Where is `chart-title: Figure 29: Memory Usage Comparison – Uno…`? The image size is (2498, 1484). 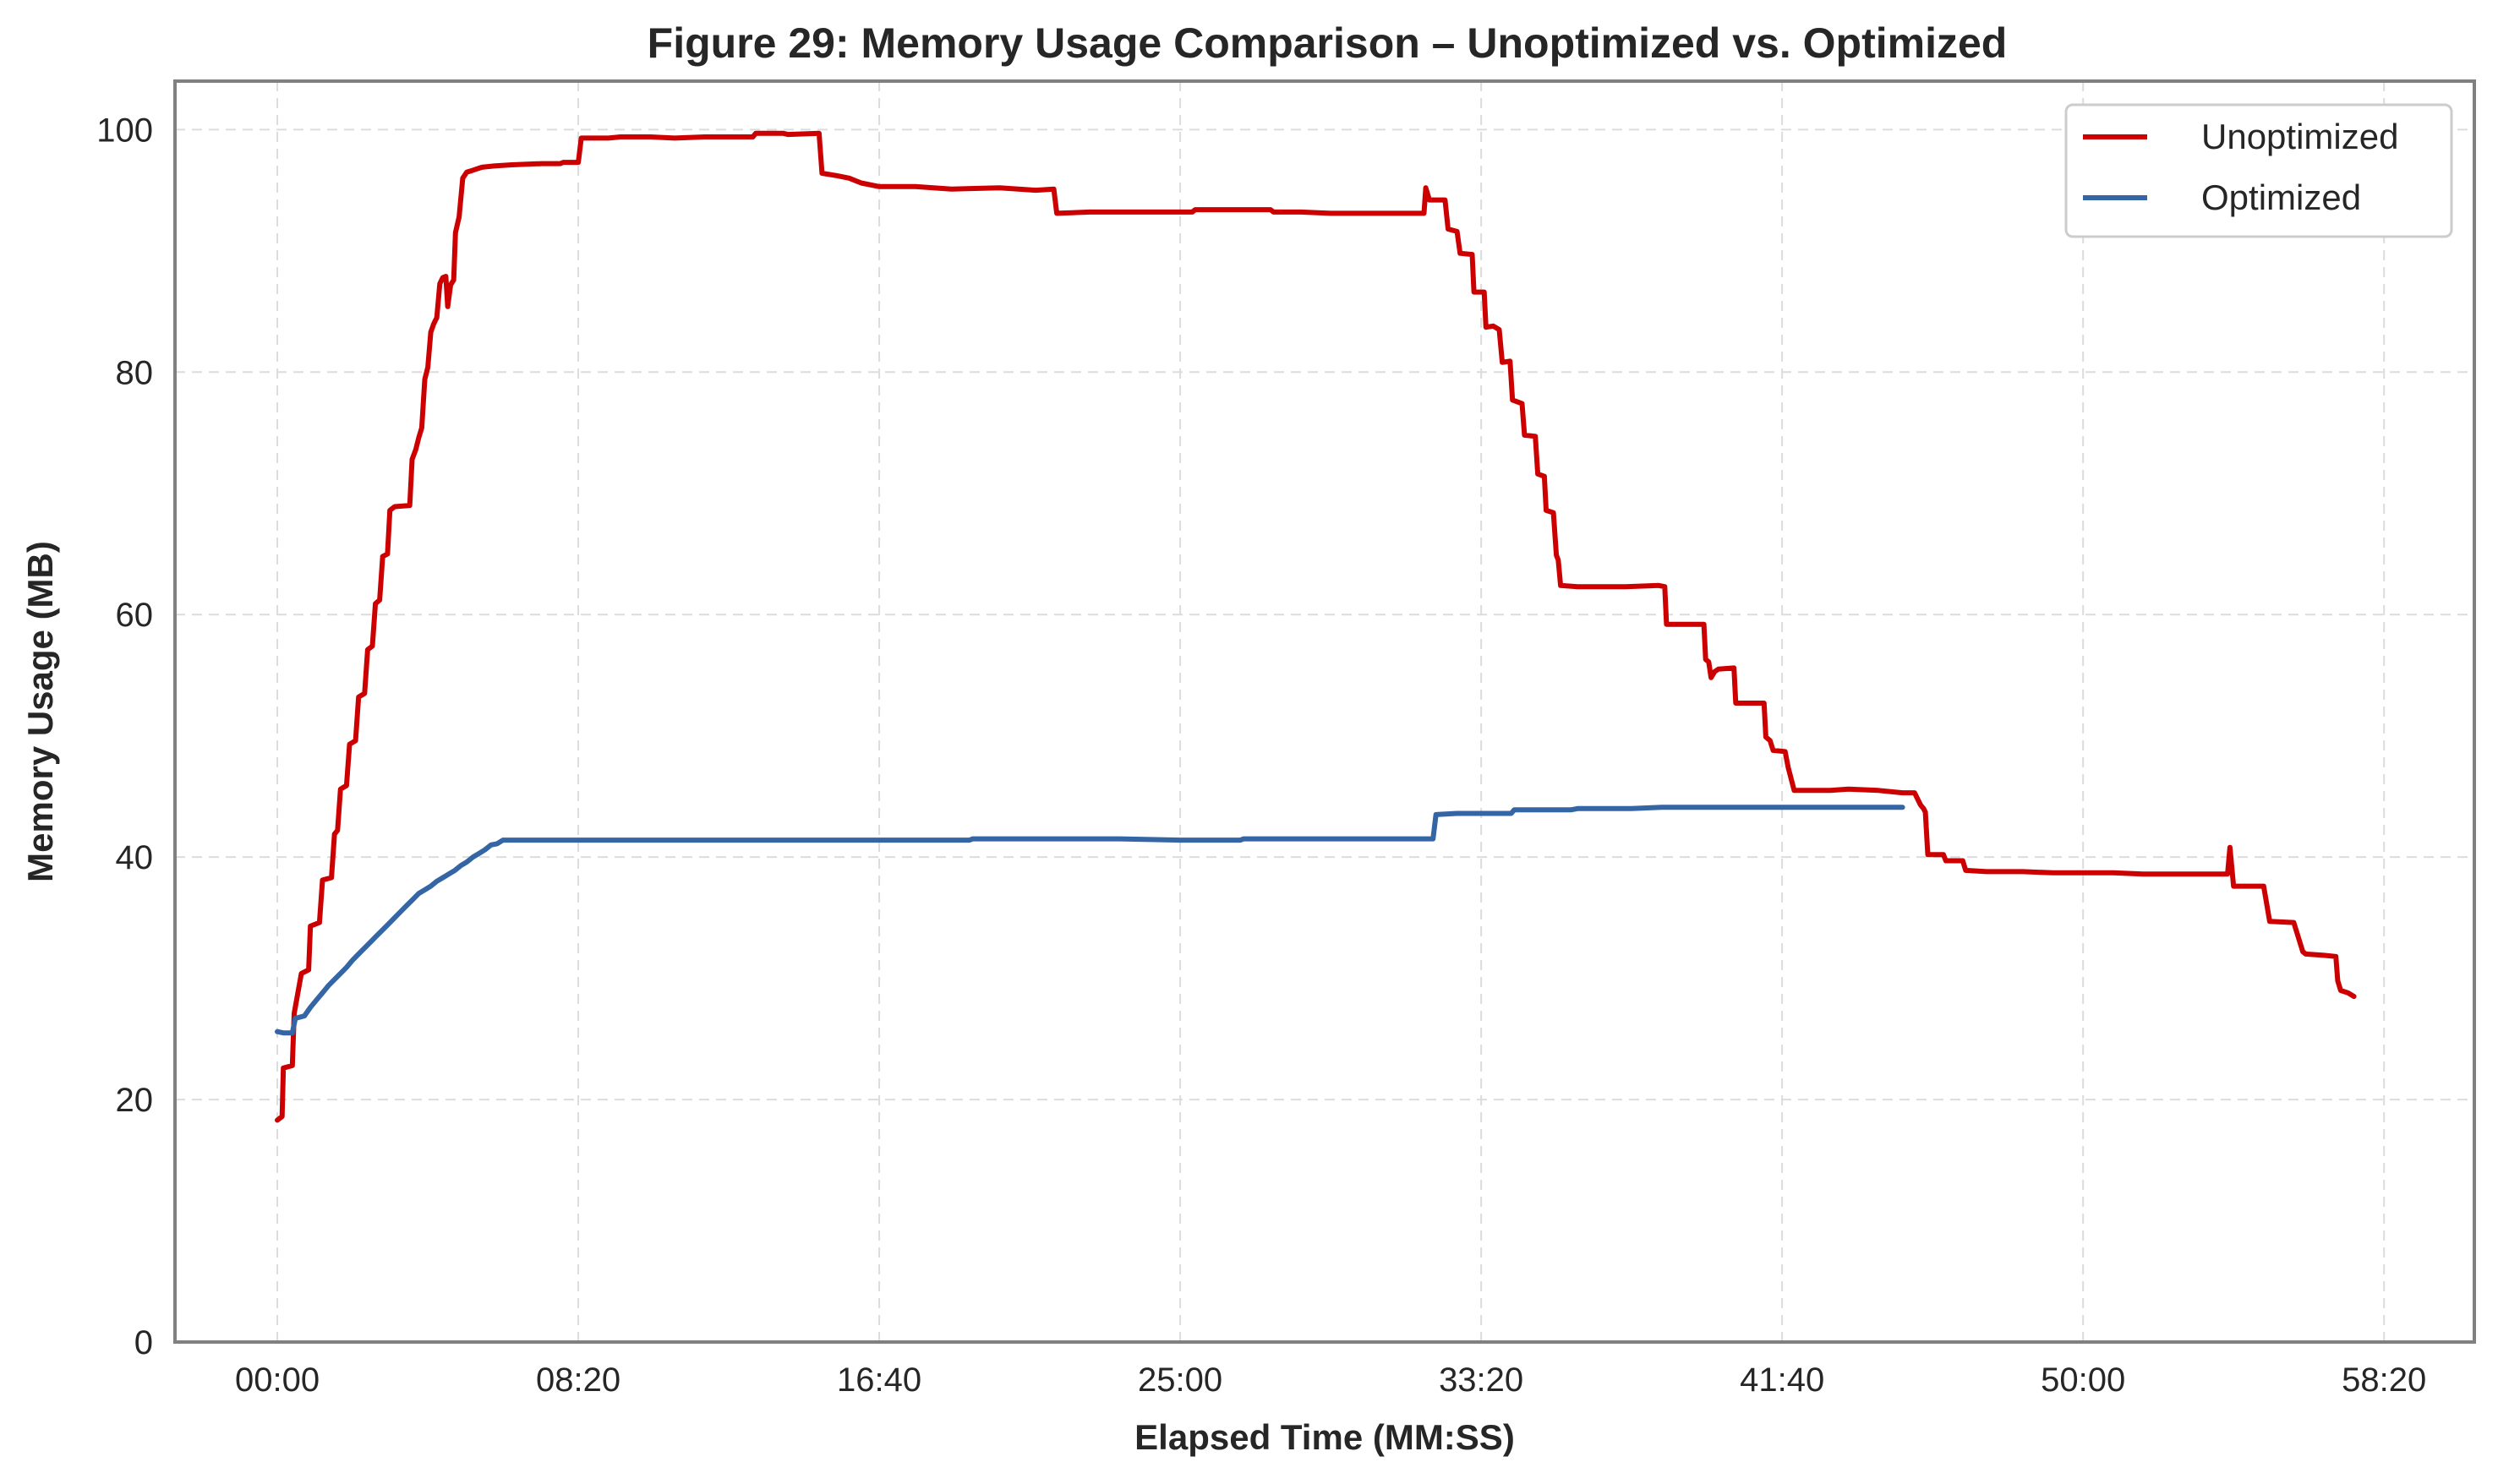 chart-title: Figure 29: Memory Usage Comparison – Uno… is located at coordinates (1328, 43).